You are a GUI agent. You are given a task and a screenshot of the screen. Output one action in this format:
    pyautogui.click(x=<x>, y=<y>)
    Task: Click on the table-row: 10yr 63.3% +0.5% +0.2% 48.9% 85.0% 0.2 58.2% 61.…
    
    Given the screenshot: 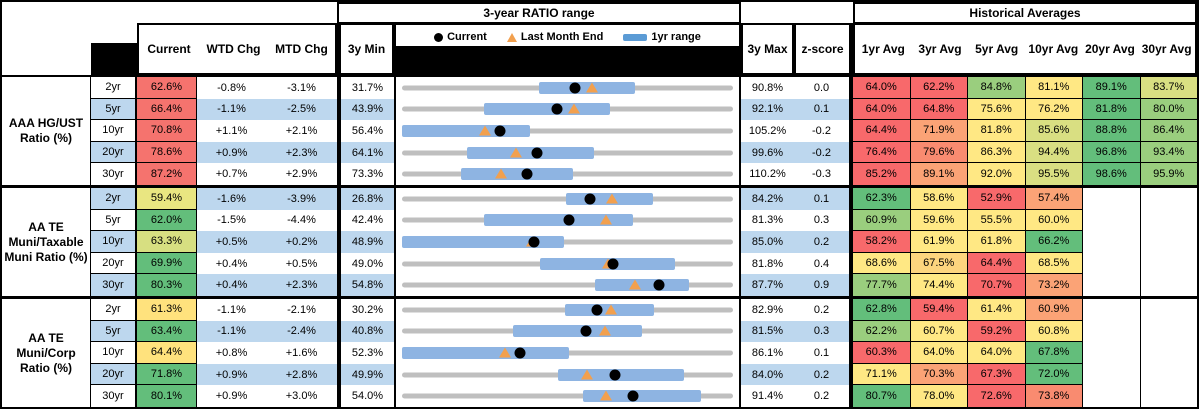 What is the action you would take?
    pyautogui.click(x=644, y=242)
    